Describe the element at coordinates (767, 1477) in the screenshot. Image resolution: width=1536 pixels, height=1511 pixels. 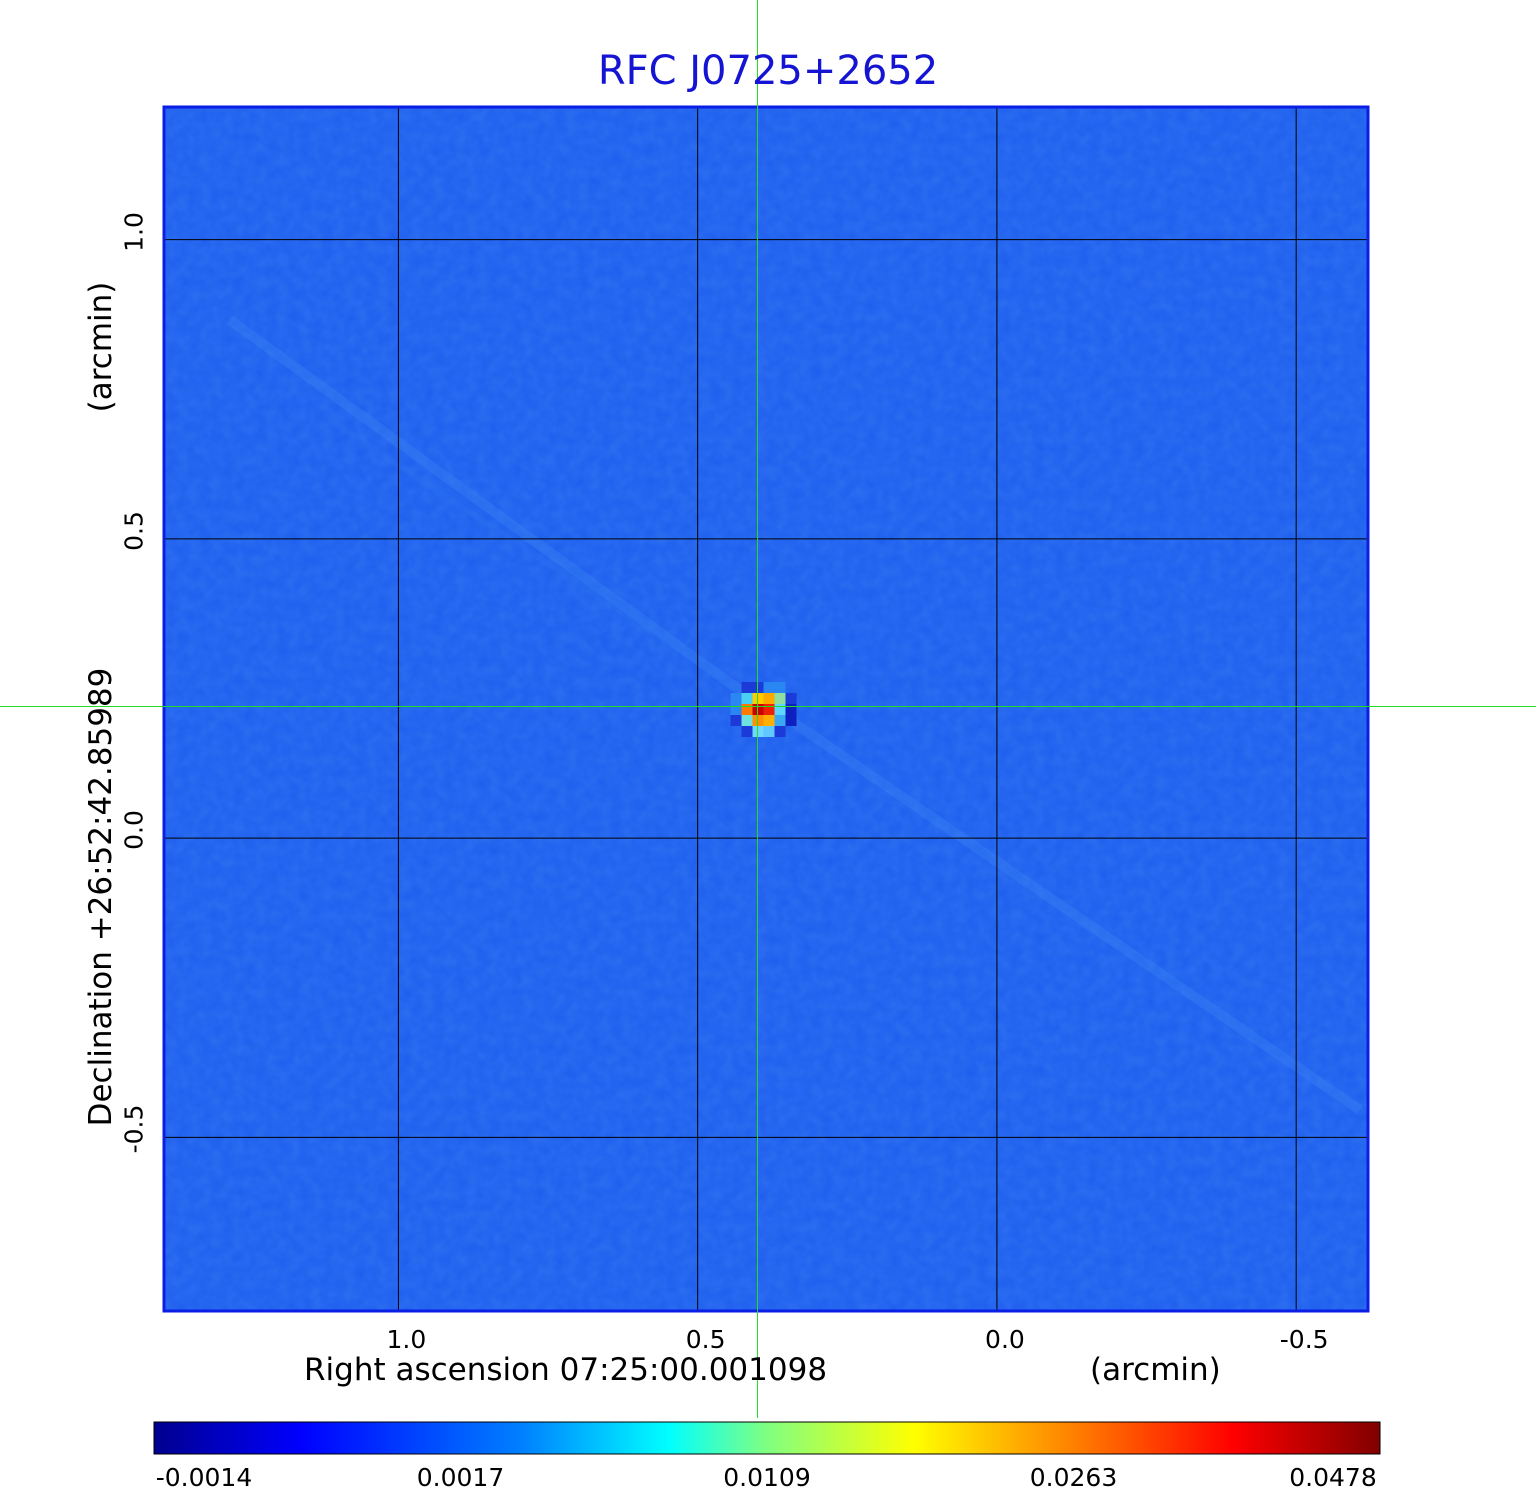
I see `colorbar-tick-label: 0.0109` at that location.